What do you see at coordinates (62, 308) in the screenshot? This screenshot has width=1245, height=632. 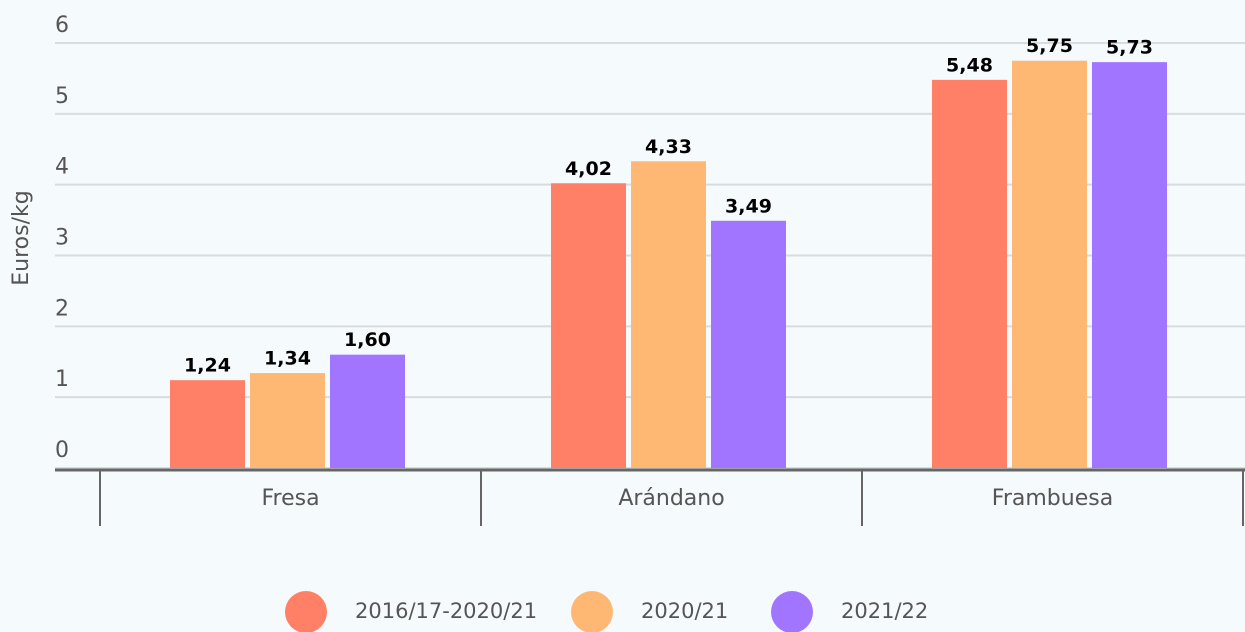 I see `y-tick-label: 2` at bounding box center [62, 308].